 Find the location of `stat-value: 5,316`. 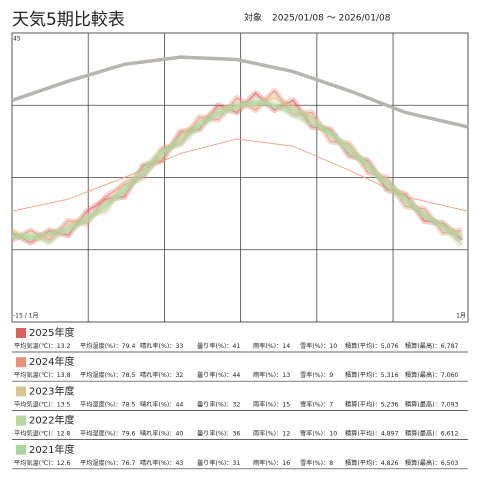

stat-value: 5,316 is located at coordinates (390, 375).